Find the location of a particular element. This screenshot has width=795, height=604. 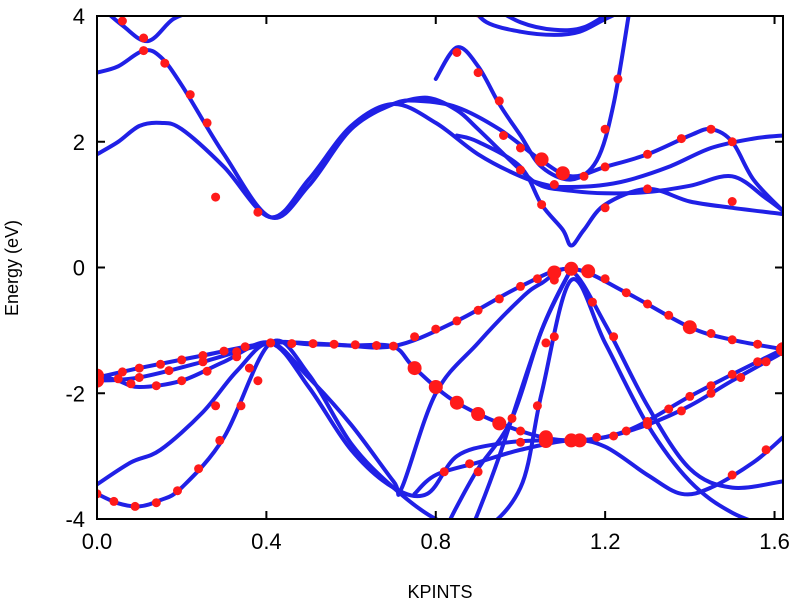

y-tick-label: -4 is located at coordinates (75, 519).